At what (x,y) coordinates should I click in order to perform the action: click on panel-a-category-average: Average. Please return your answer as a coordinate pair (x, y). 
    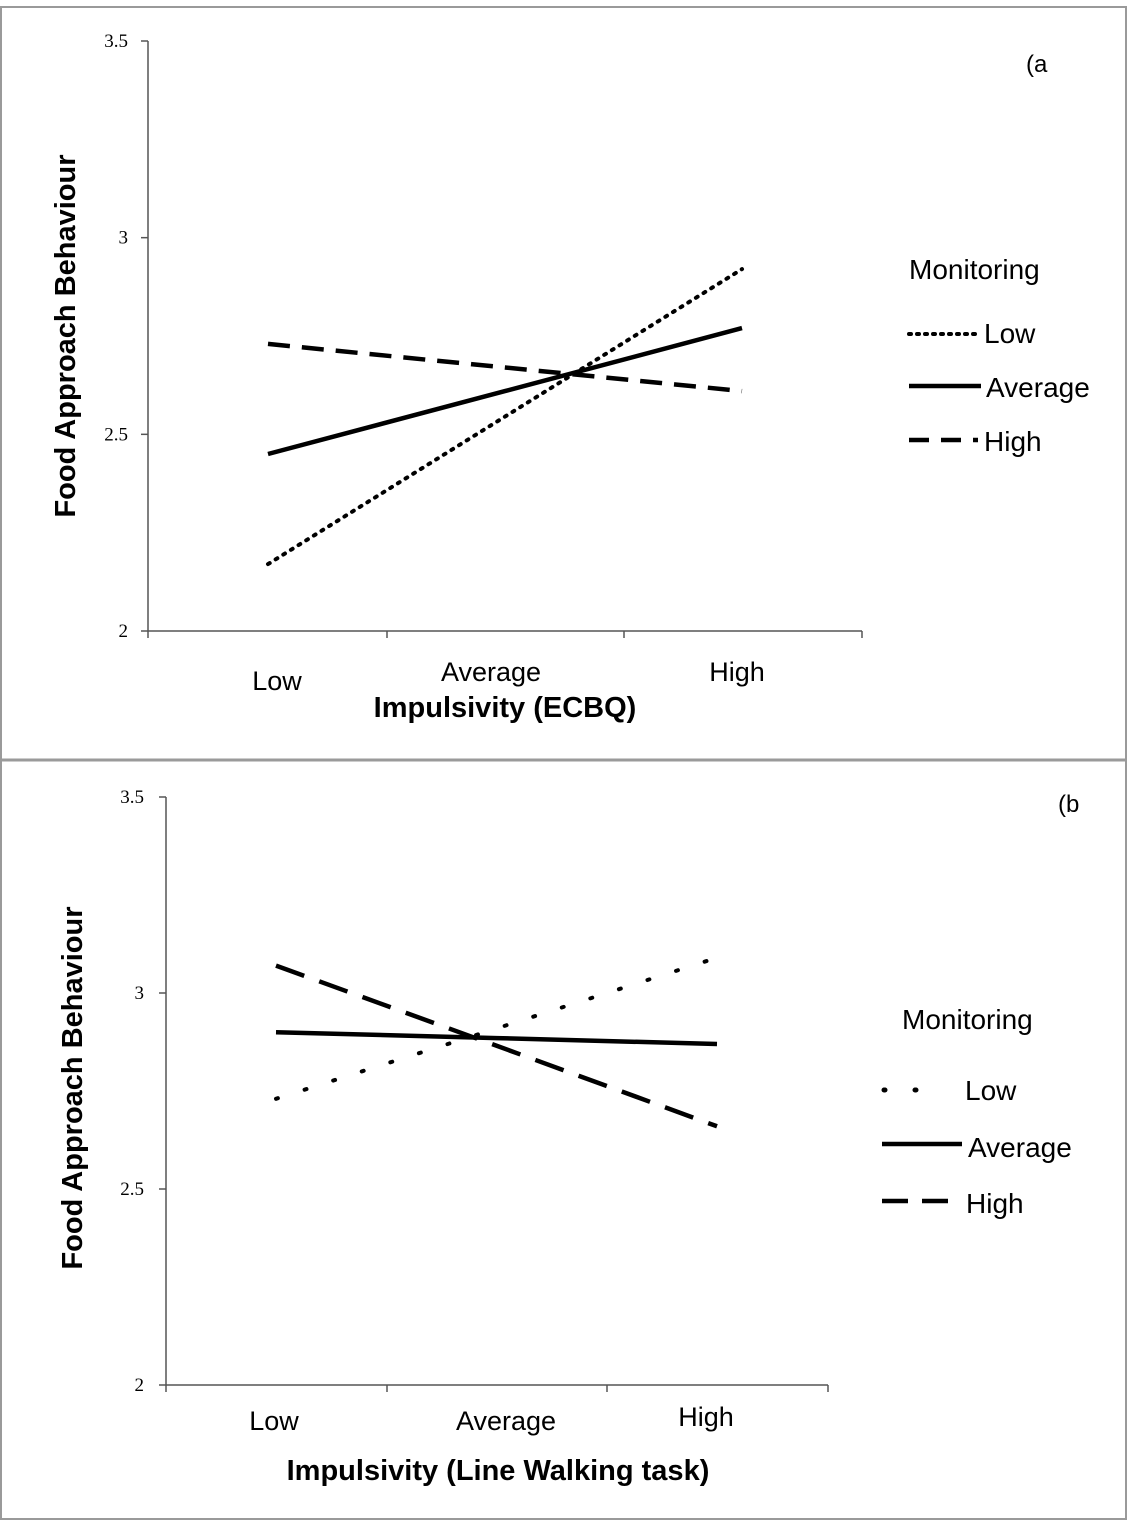
    Looking at the image, I should click on (491, 672).